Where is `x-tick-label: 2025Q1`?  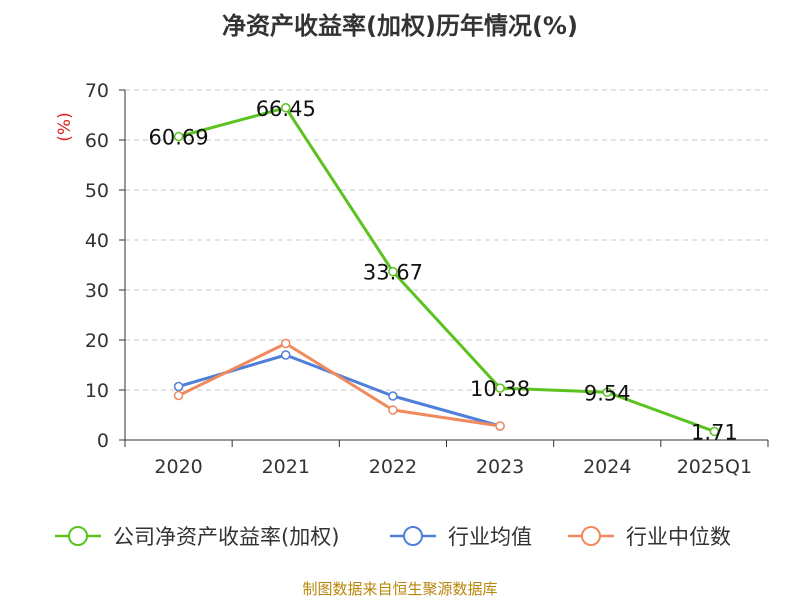
x-tick-label: 2025Q1 is located at coordinates (714, 467).